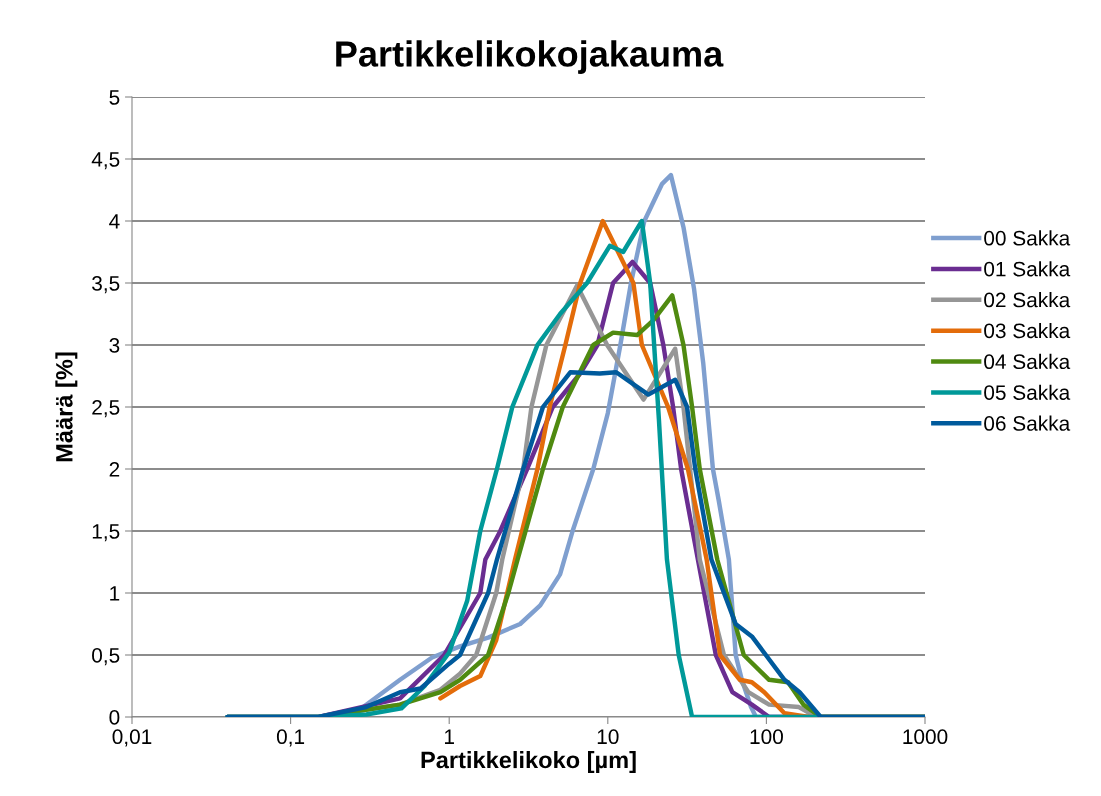  I want to click on y-tick-label: 0, so click(114, 717).